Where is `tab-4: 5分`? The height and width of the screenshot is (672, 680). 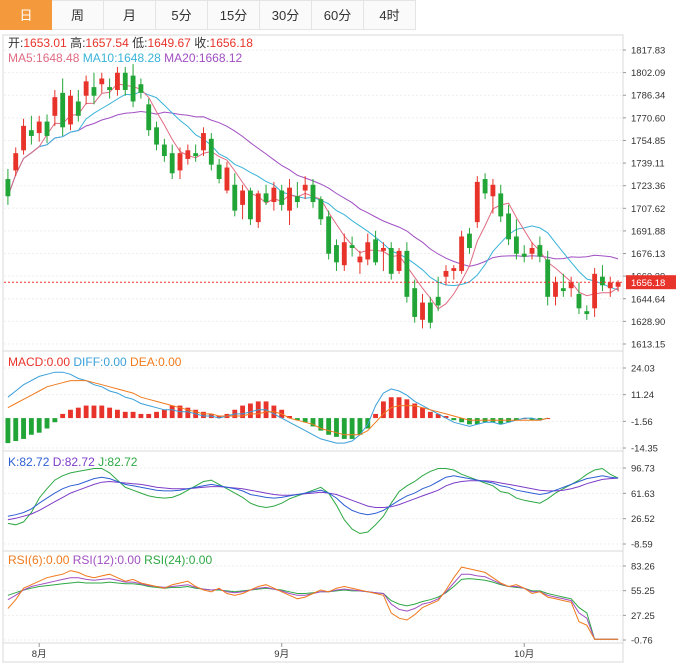
tab-4: 5分 is located at coordinates (182, 15).